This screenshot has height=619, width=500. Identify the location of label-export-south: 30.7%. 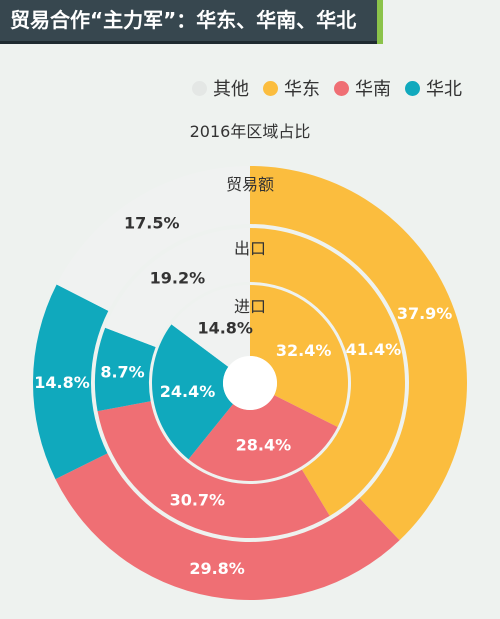
(198, 500).